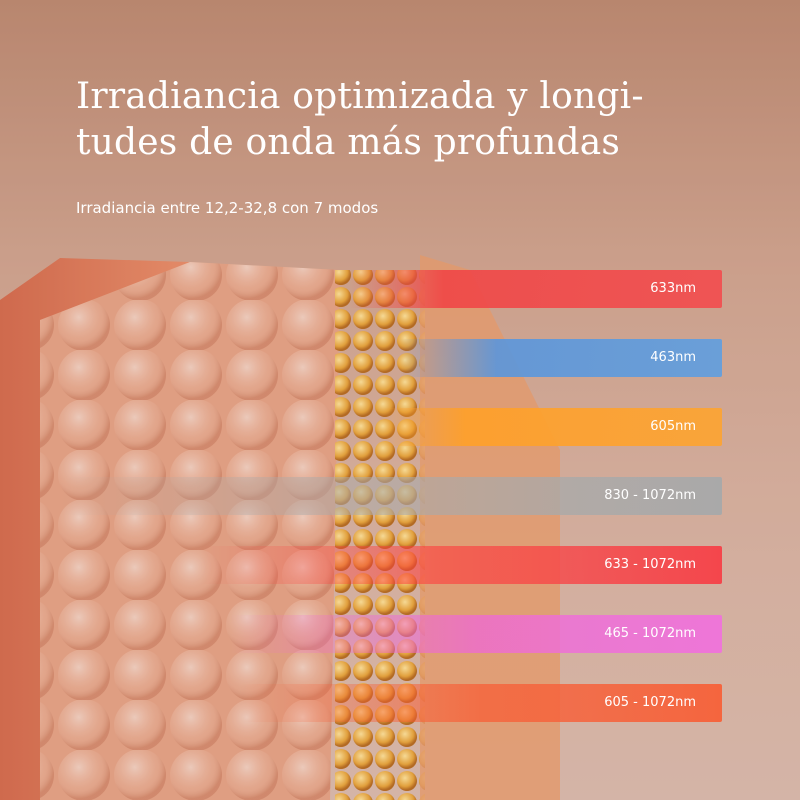 This screenshot has height=800, width=800. Describe the element at coordinates (673, 288) in the screenshot. I see `beam-label: 633nm` at that location.